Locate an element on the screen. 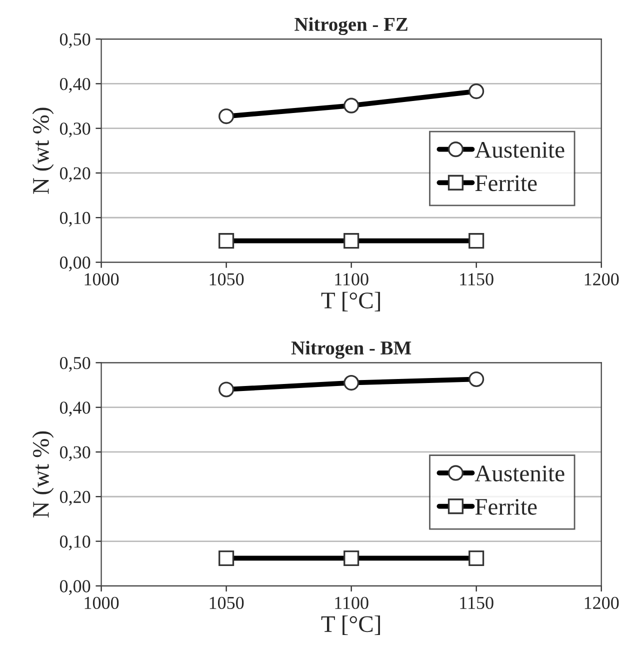  chart-title: Nitrogen - BM is located at coordinates (351, 349).